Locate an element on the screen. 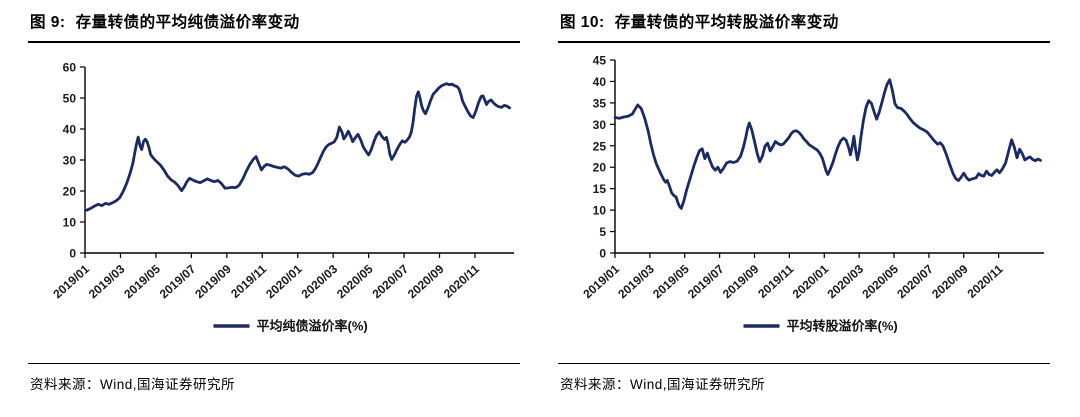 The height and width of the screenshot is (417, 1080). y-tick-label: 50 is located at coordinates (70, 99).